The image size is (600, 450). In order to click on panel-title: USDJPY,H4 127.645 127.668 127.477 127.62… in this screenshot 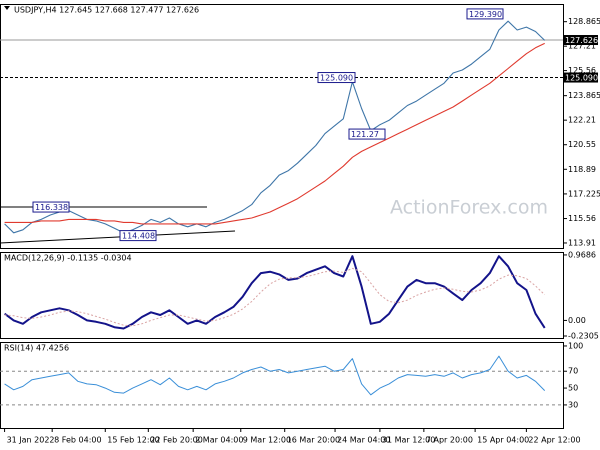, I will do `click(106, 10)`.